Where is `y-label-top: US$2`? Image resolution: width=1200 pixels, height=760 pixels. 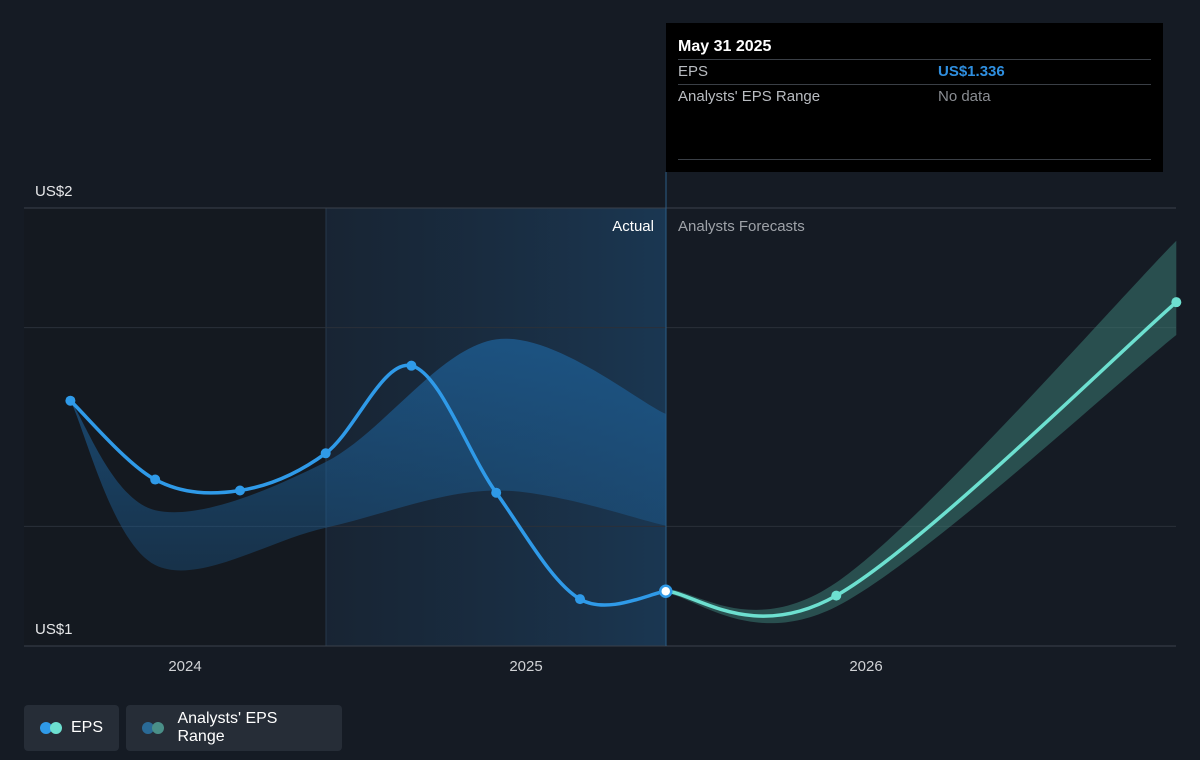
y-label-top: US$2 is located at coordinates (54, 191).